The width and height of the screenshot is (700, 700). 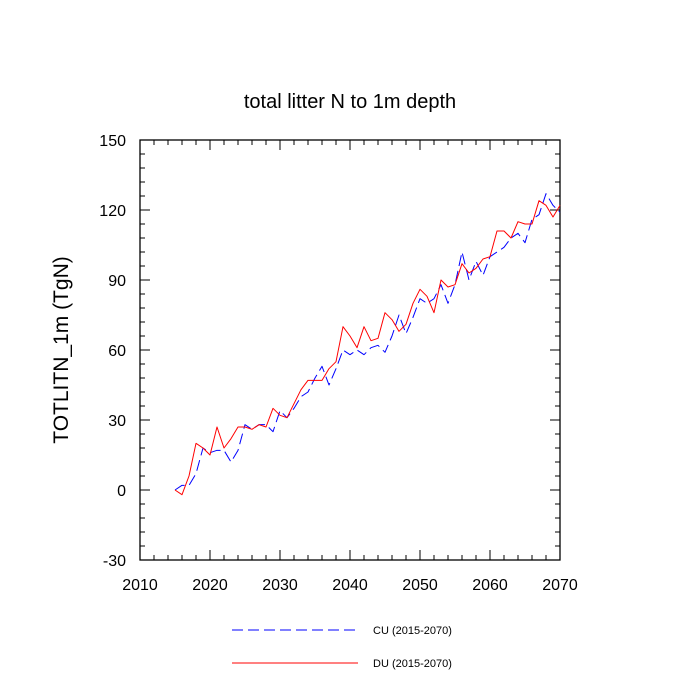 What do you see at coordinates (490, 585) in the screenshot?
I see `x-tick-label: 2060` at bounding box center [490, 585].